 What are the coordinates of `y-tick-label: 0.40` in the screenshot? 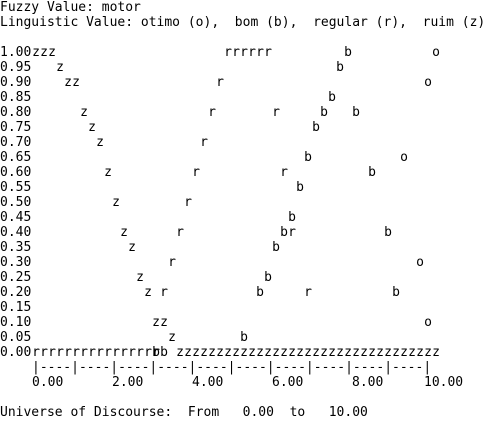 It's located at (16, 232).